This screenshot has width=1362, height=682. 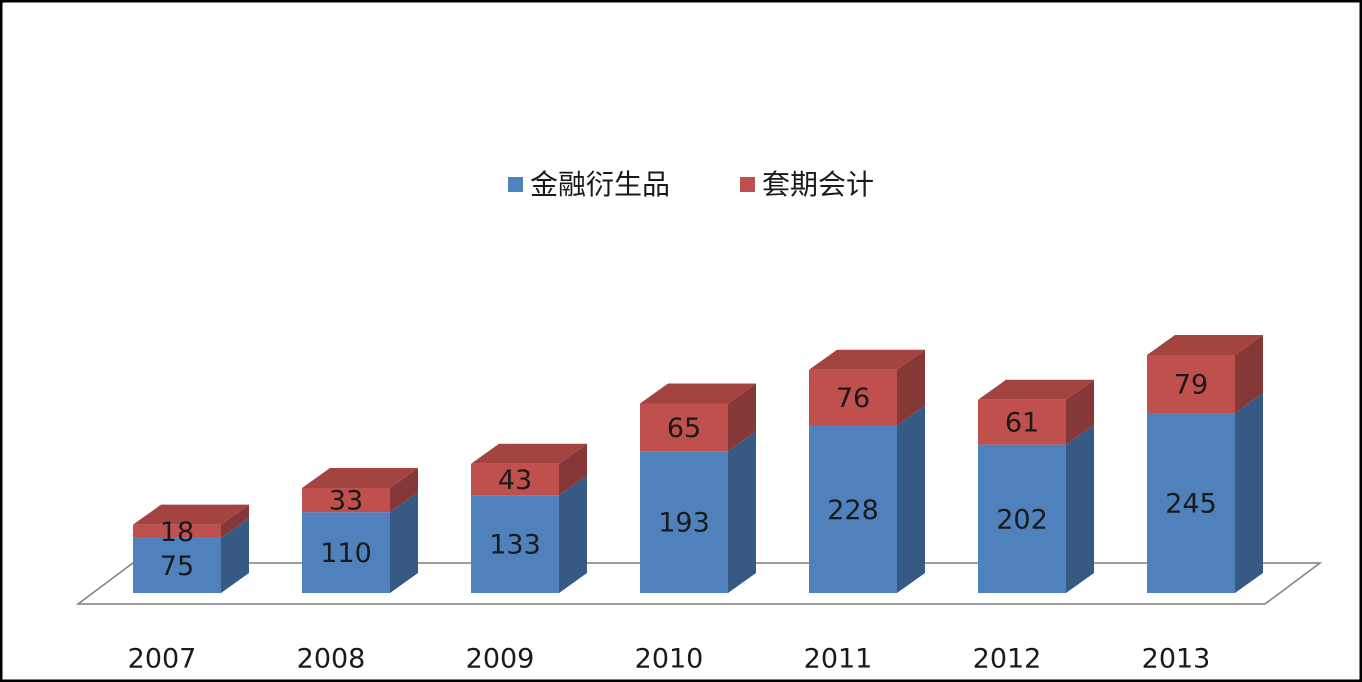 I want to click on data-label: 79, so click(x=1191, y=385).